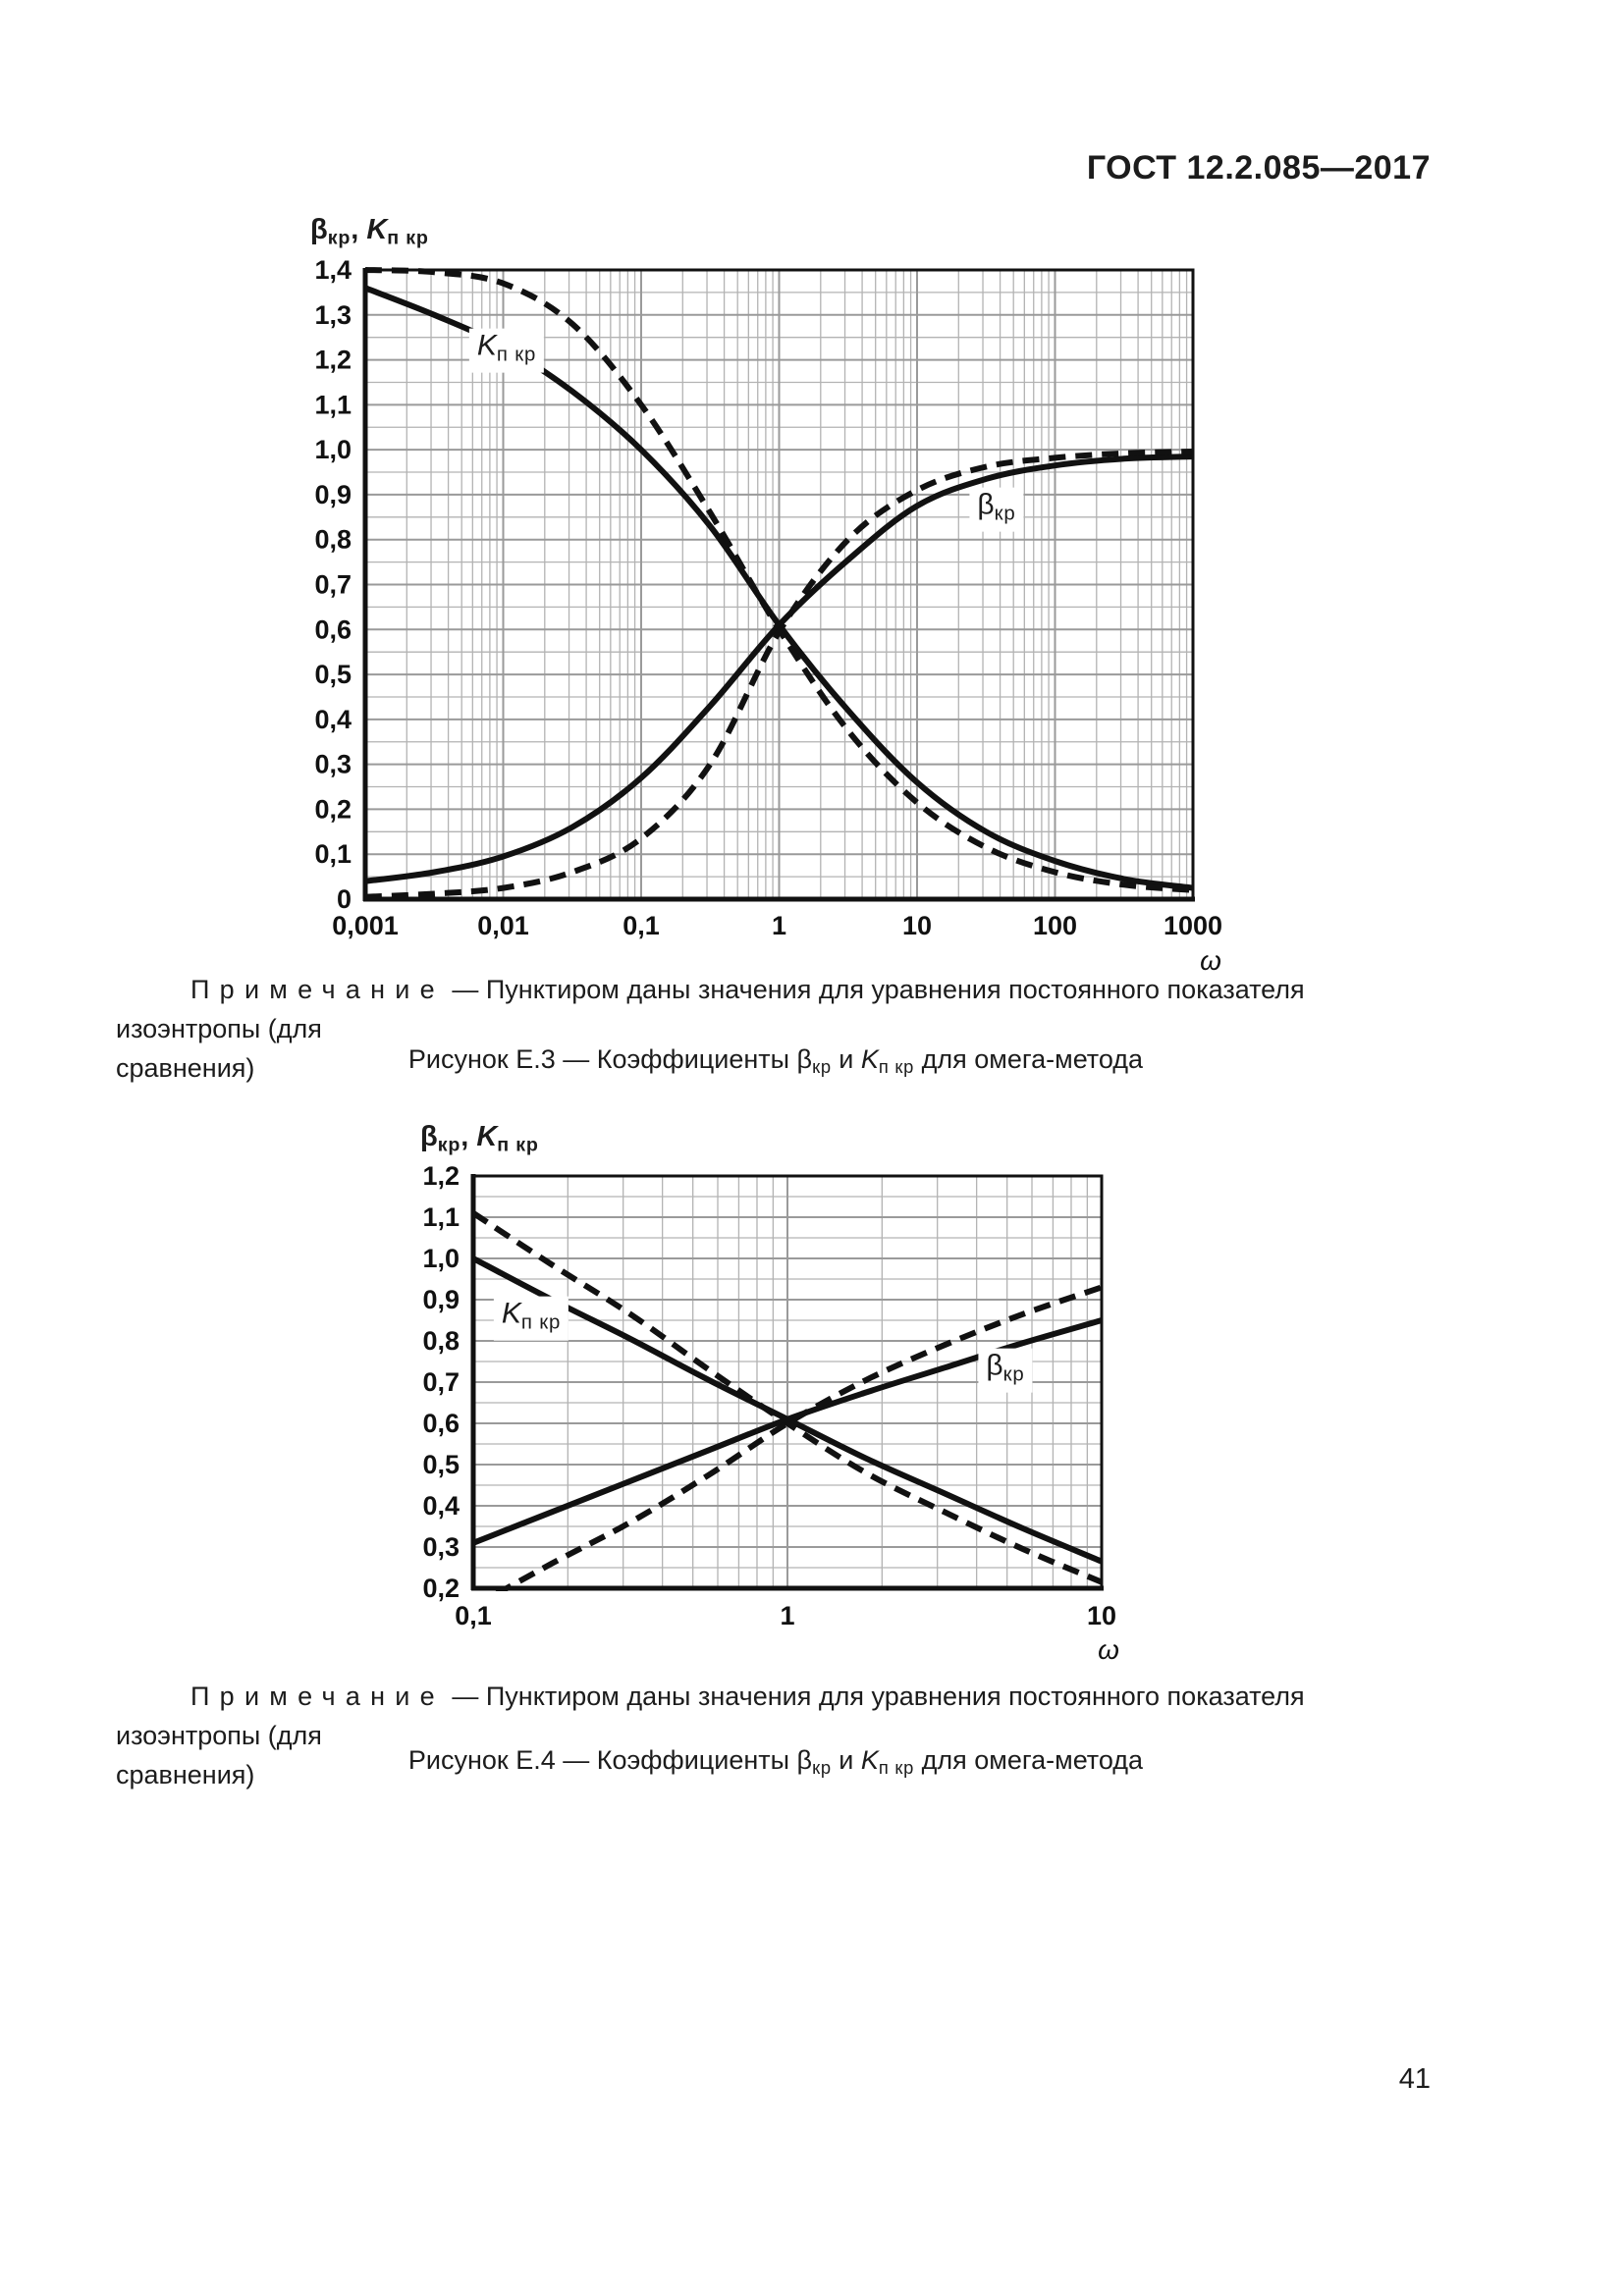 This screenshot has width=1624, height=2296. I want to click on figure-e3-y-tick: 0,2, so click(333, 809).